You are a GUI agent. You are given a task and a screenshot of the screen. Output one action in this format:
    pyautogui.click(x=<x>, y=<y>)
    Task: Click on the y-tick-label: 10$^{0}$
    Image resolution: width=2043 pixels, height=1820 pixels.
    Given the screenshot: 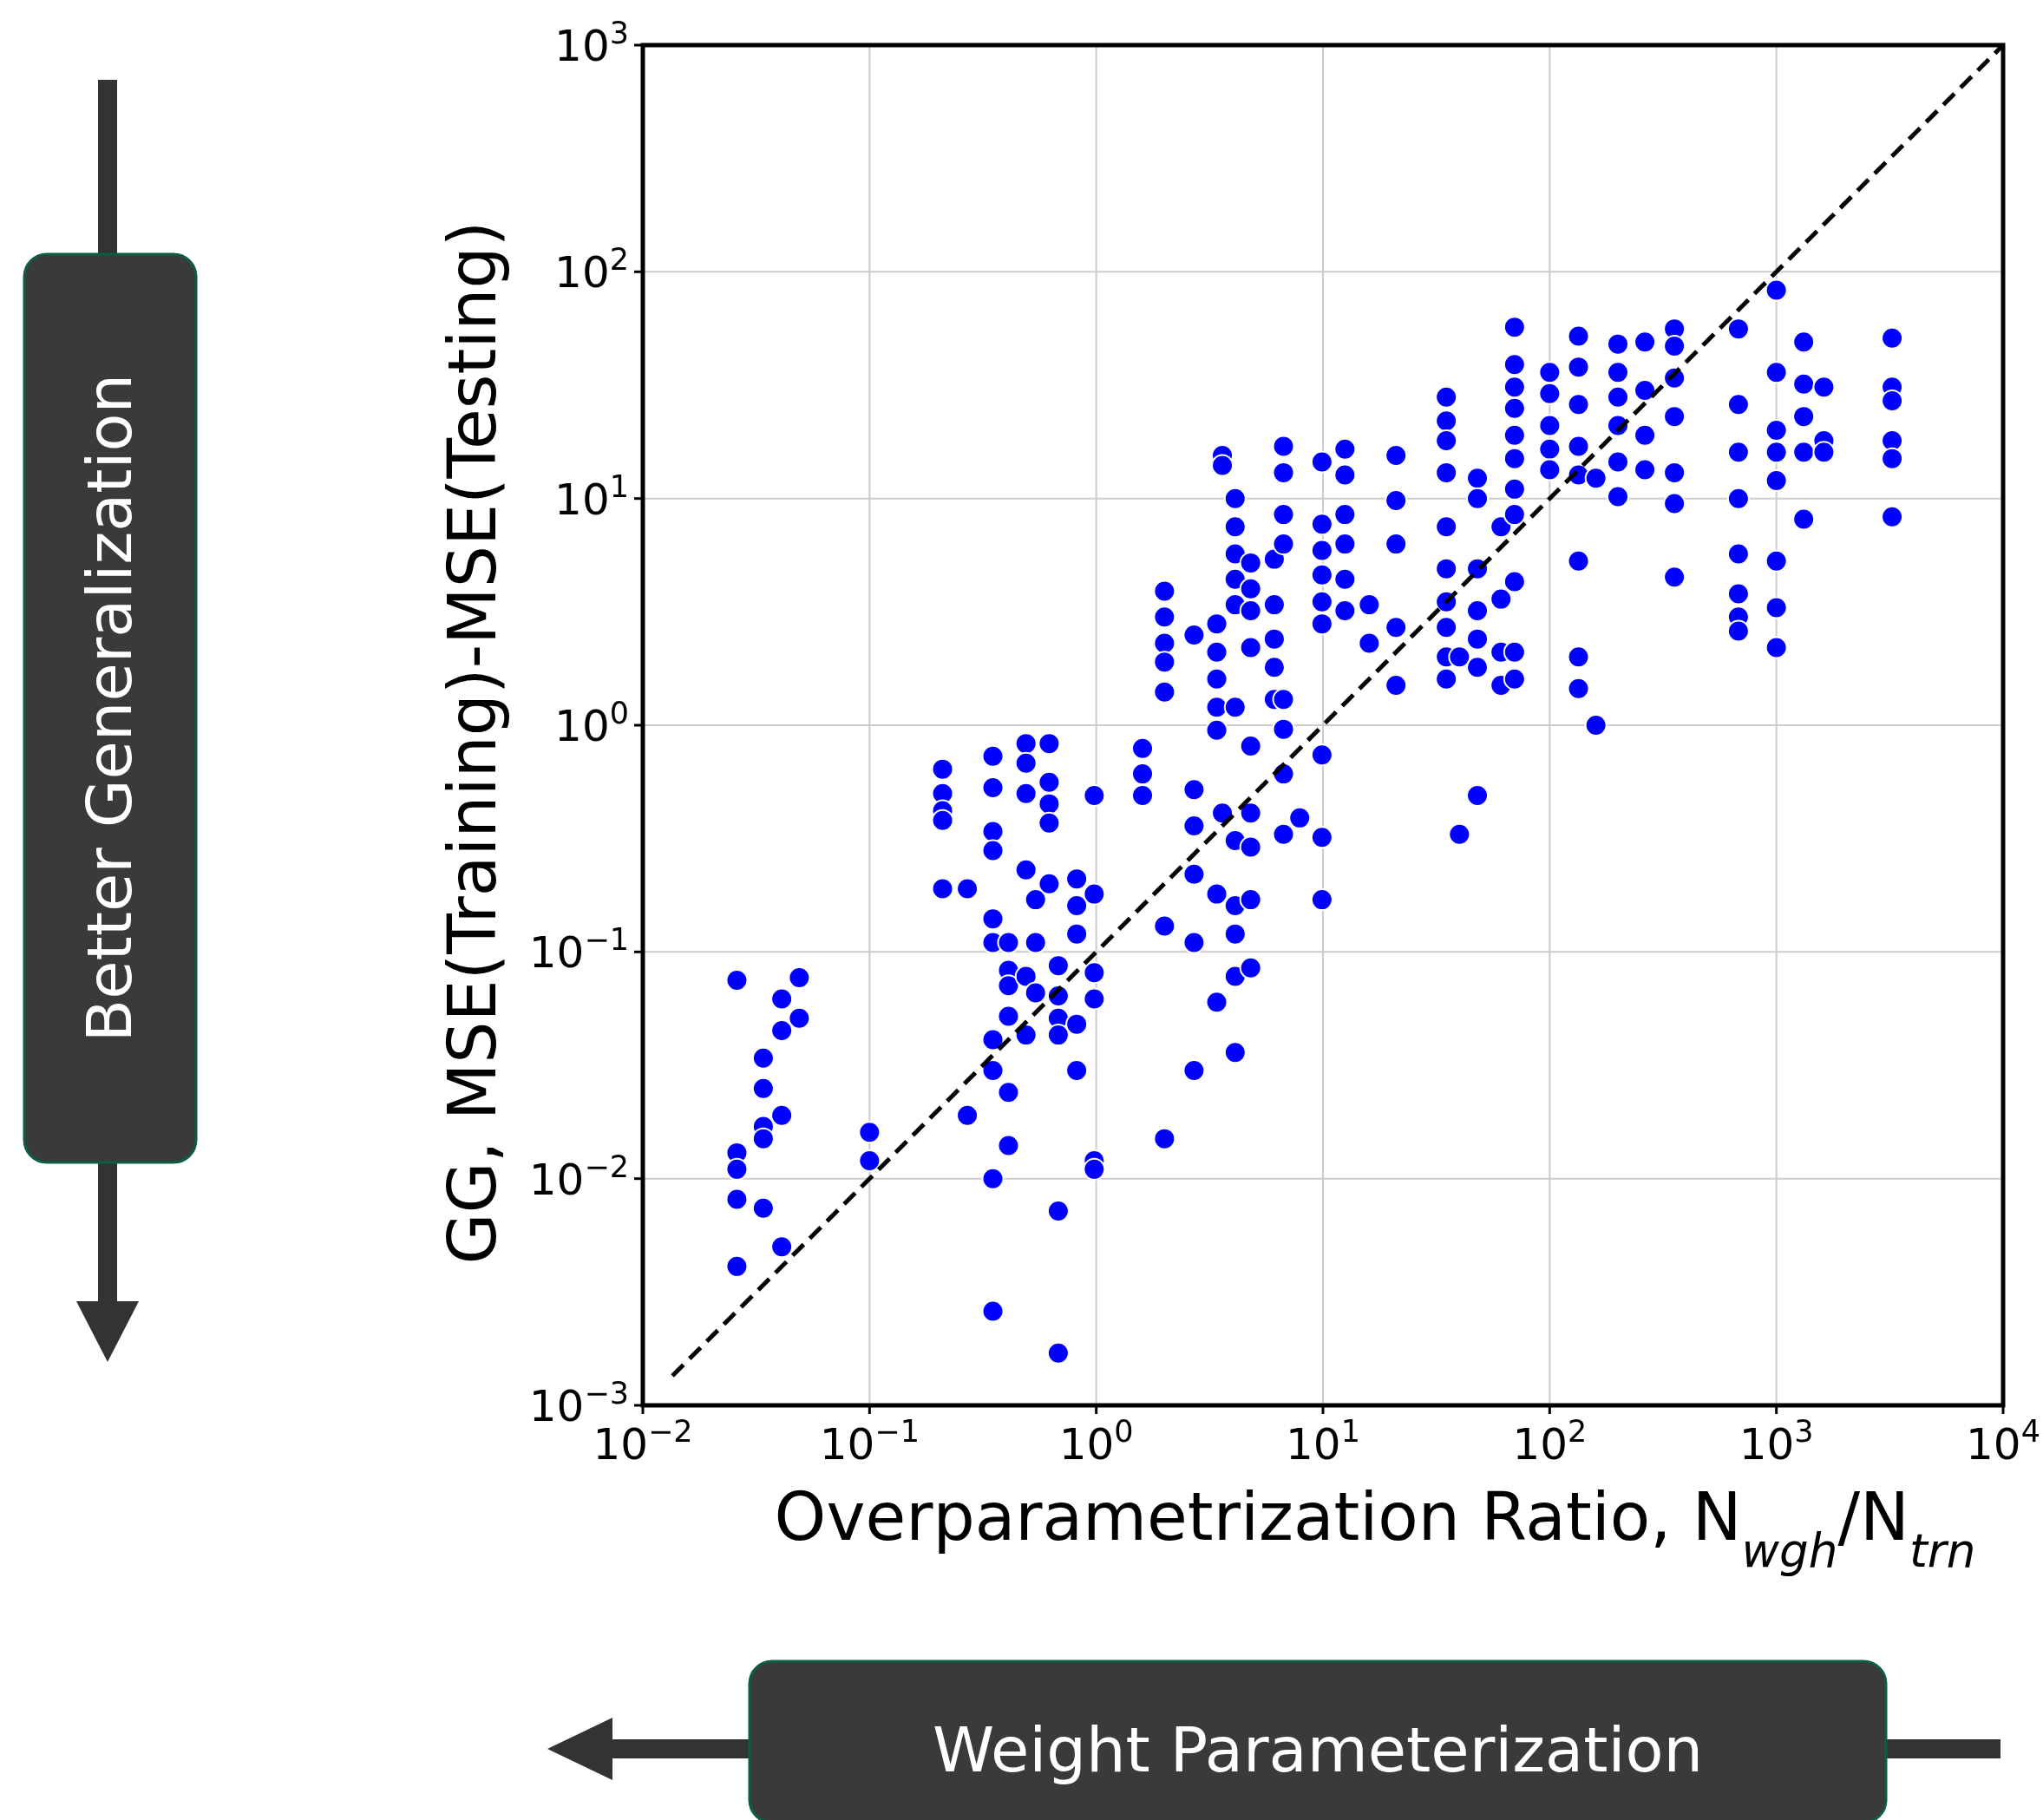 What is the action you would take?
    pyautogui.click(x=591, y=723)
    